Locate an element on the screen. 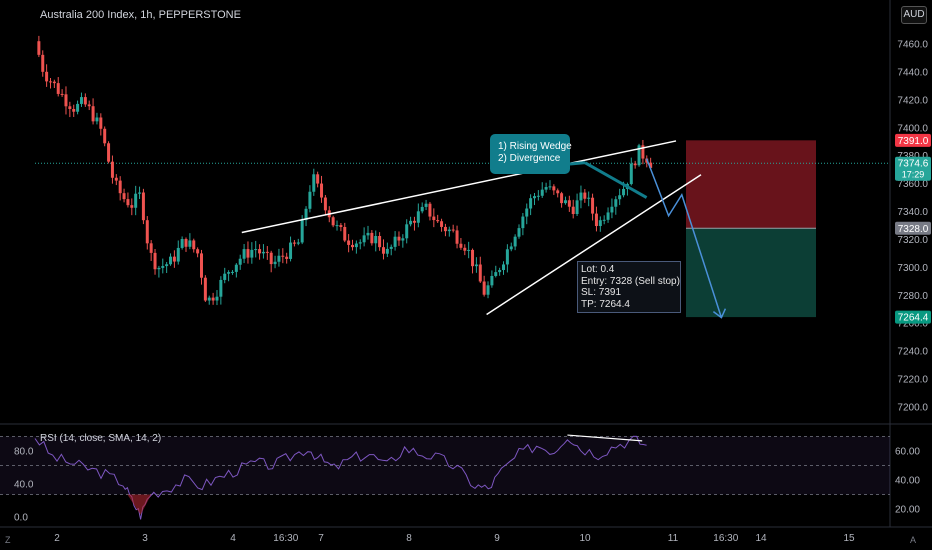  price-label-text: 7264.4 is located at coordinates (913, 318).